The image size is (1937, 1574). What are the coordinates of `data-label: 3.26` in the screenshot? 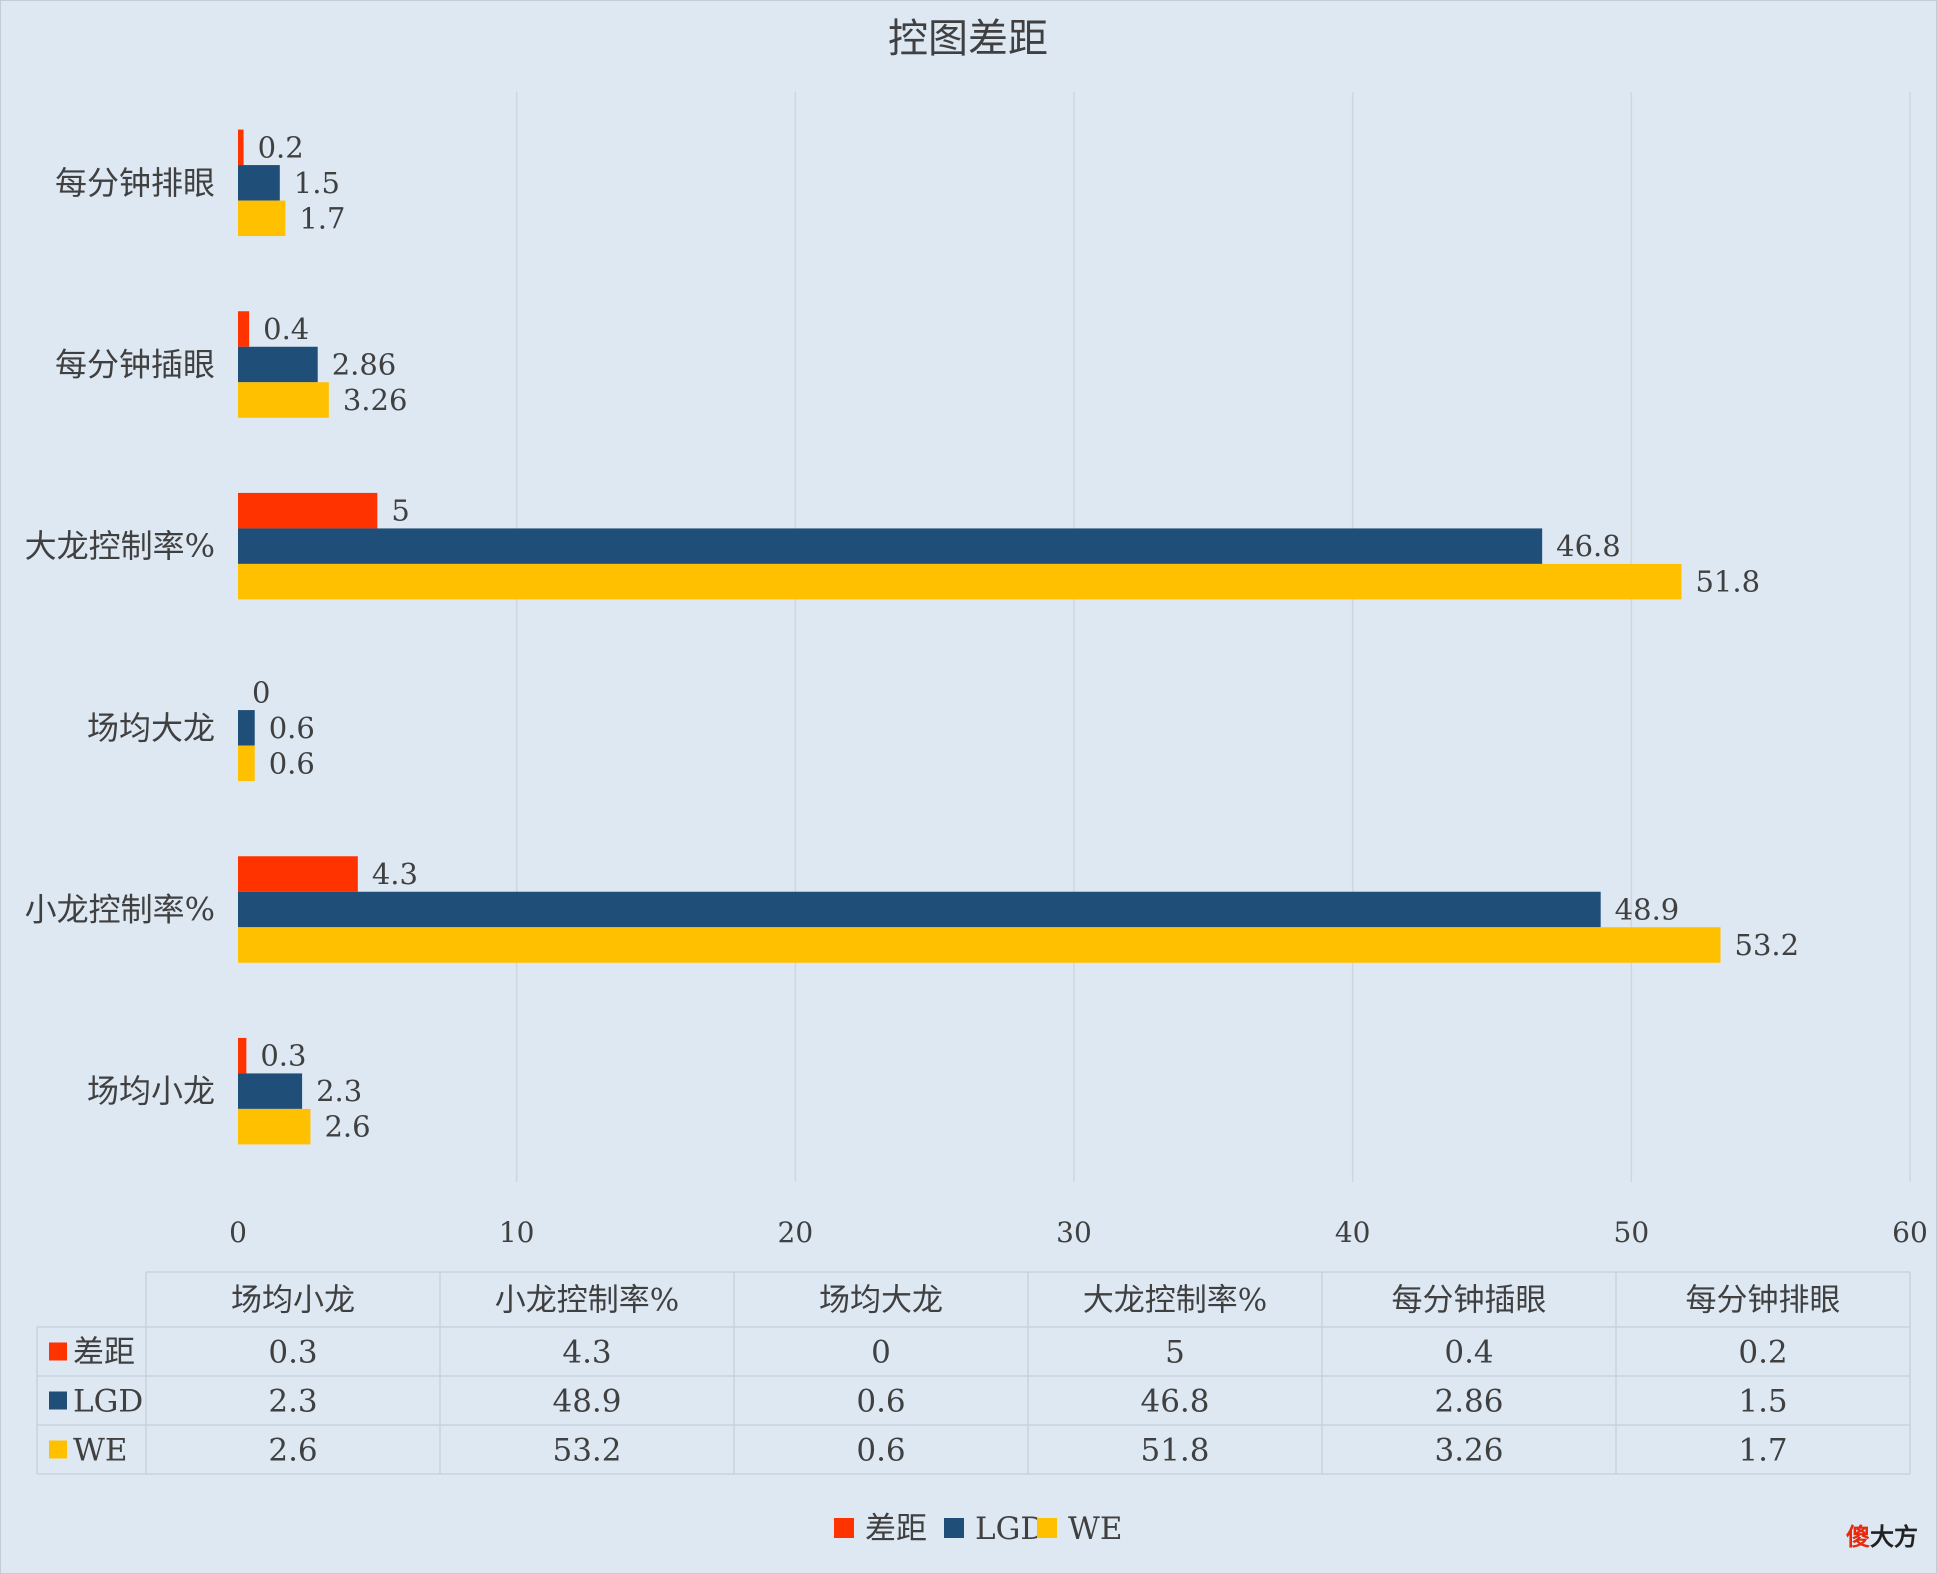 It's located at (375, 400).